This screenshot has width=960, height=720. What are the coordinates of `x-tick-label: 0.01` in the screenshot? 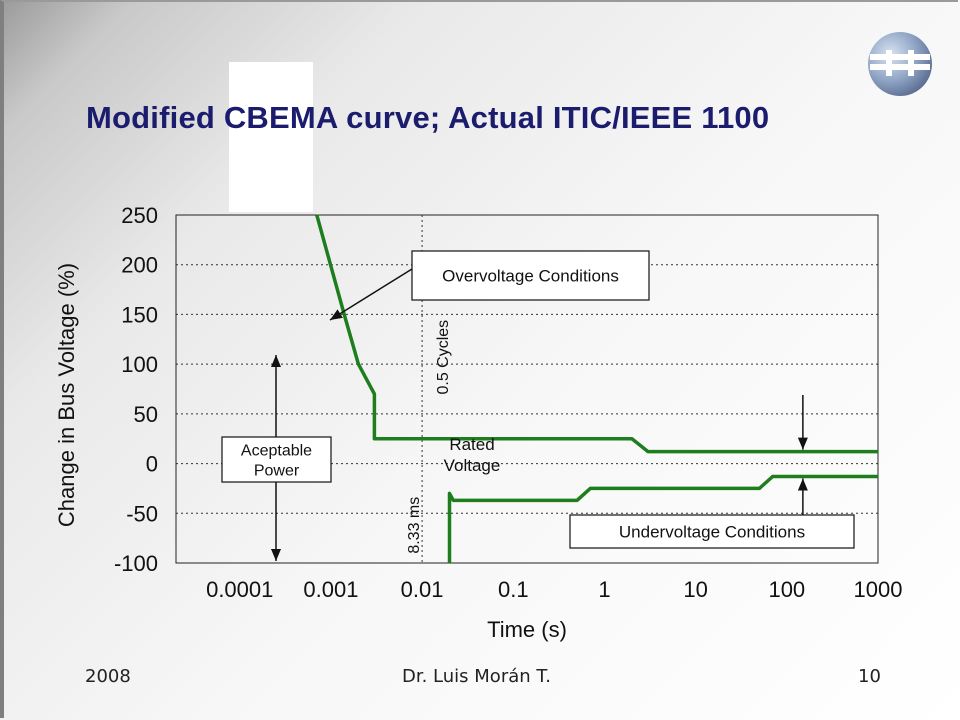 It's located at (422, 589).